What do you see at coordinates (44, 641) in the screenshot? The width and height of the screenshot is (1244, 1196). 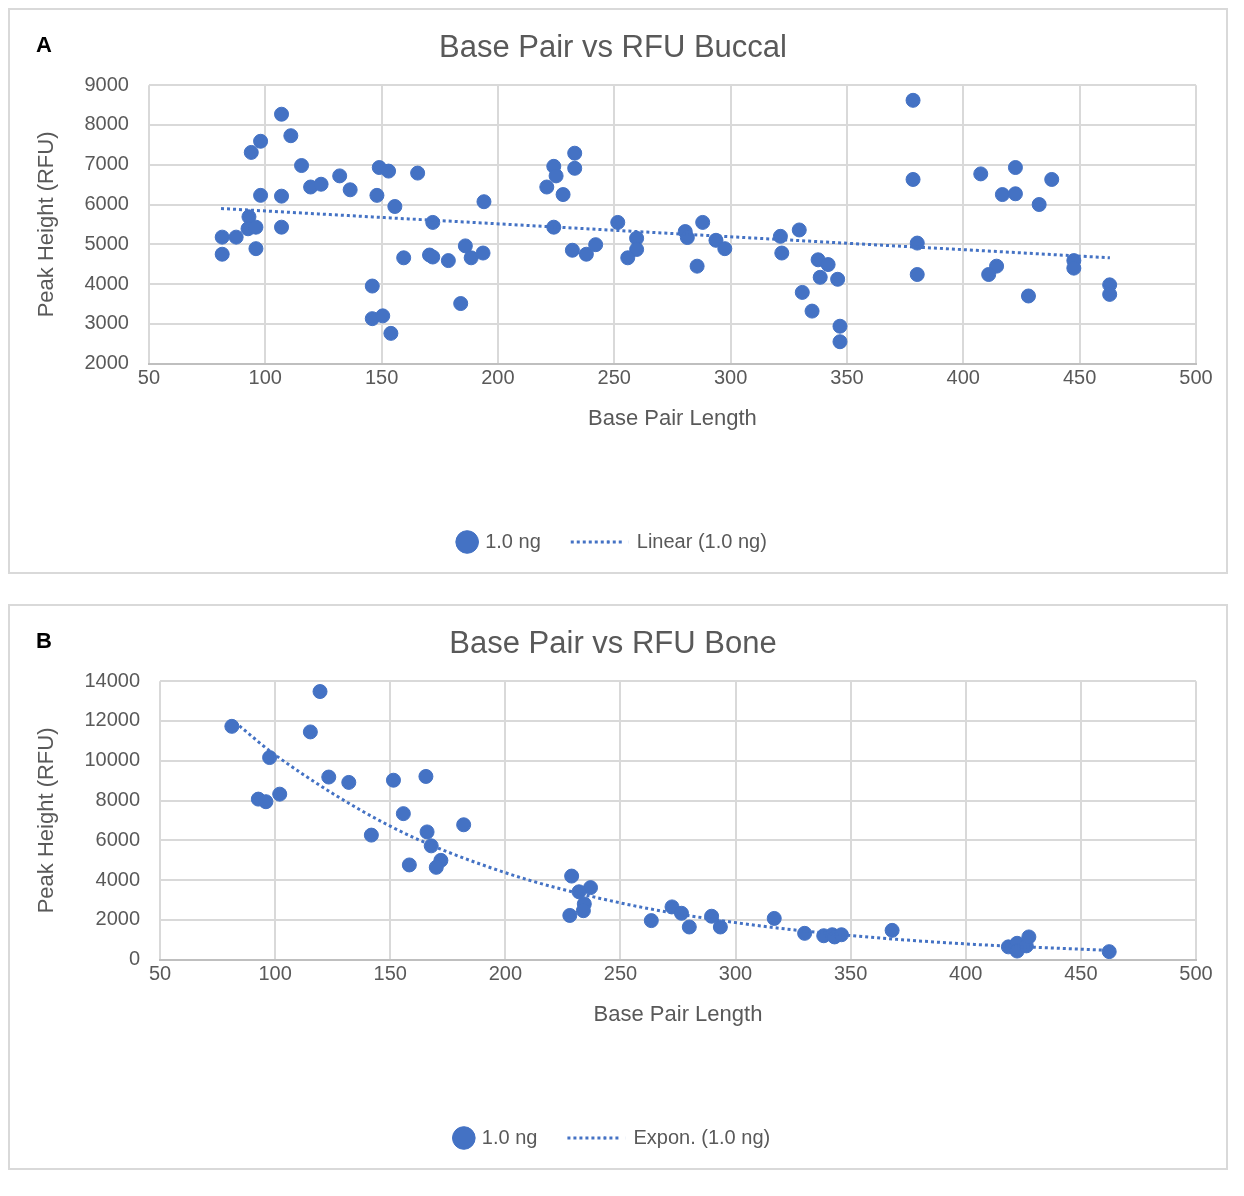 I see `text: B` at bounding box center [44, 641].